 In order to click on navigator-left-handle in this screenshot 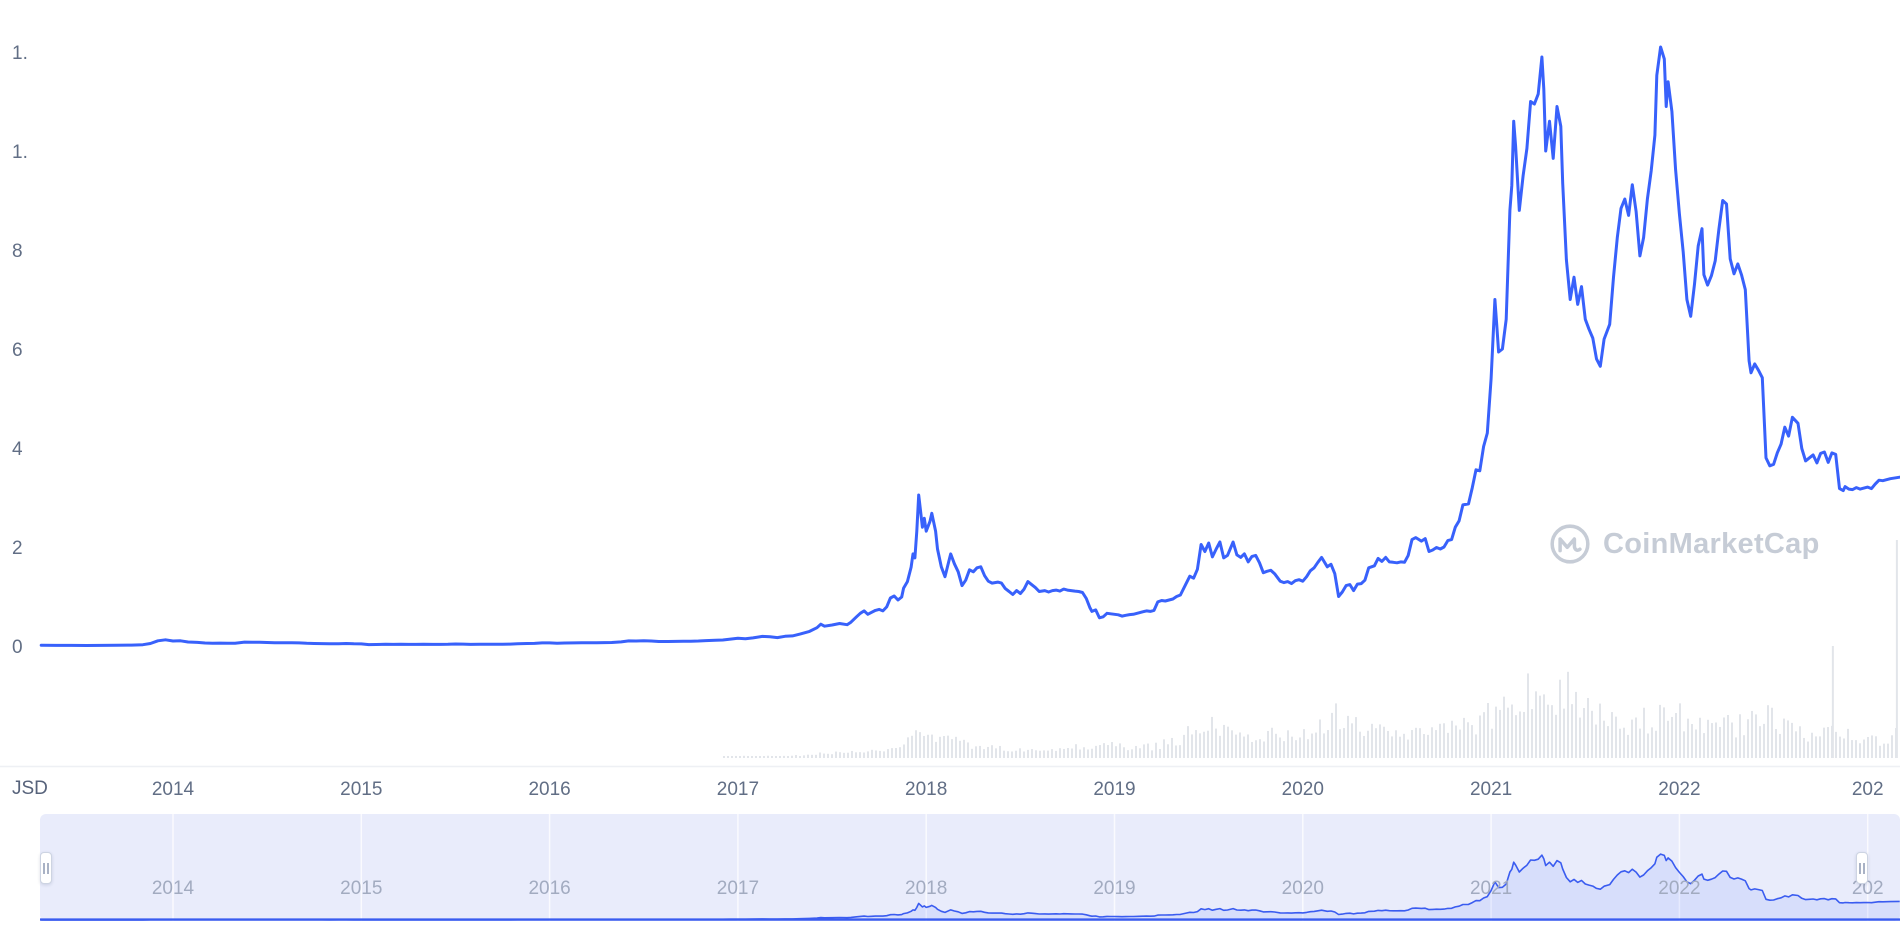, I will do `click(46, 868)`.